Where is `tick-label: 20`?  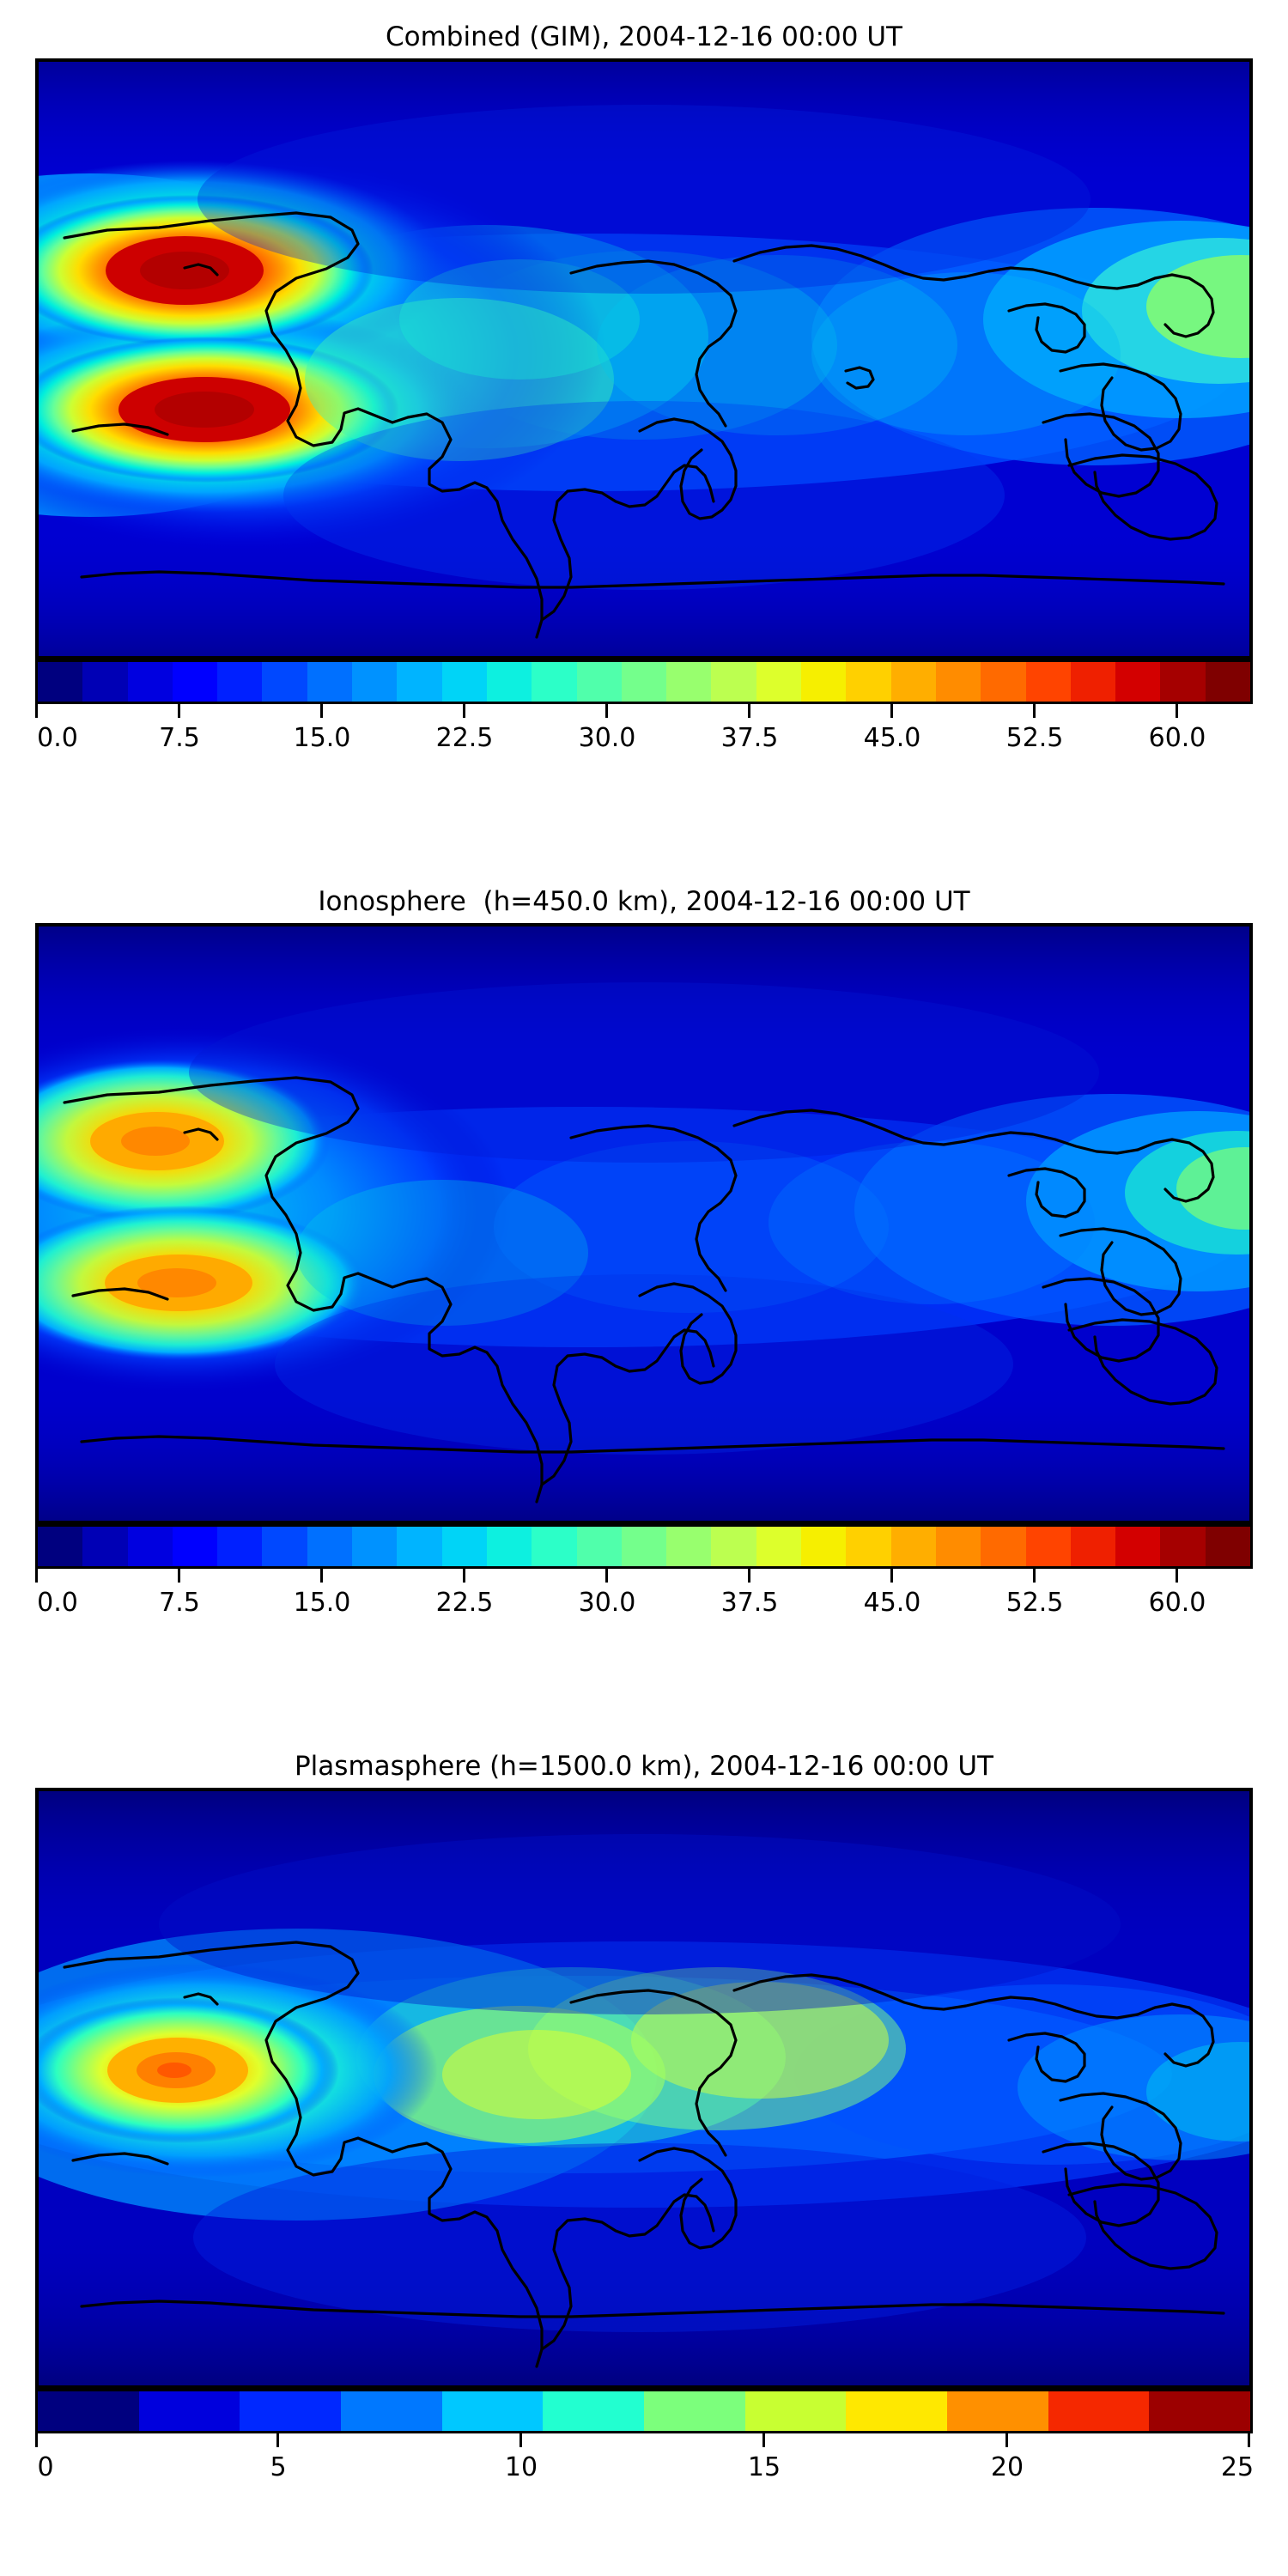
tick-label: 20 is located at coordinates (1007, 2467).